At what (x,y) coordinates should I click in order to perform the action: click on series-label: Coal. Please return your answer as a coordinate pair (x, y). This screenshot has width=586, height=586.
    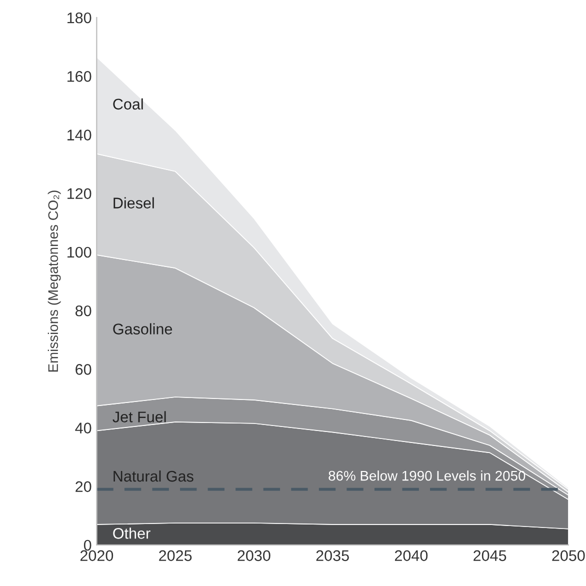
    Looking at the image, I should click on (128, 104).